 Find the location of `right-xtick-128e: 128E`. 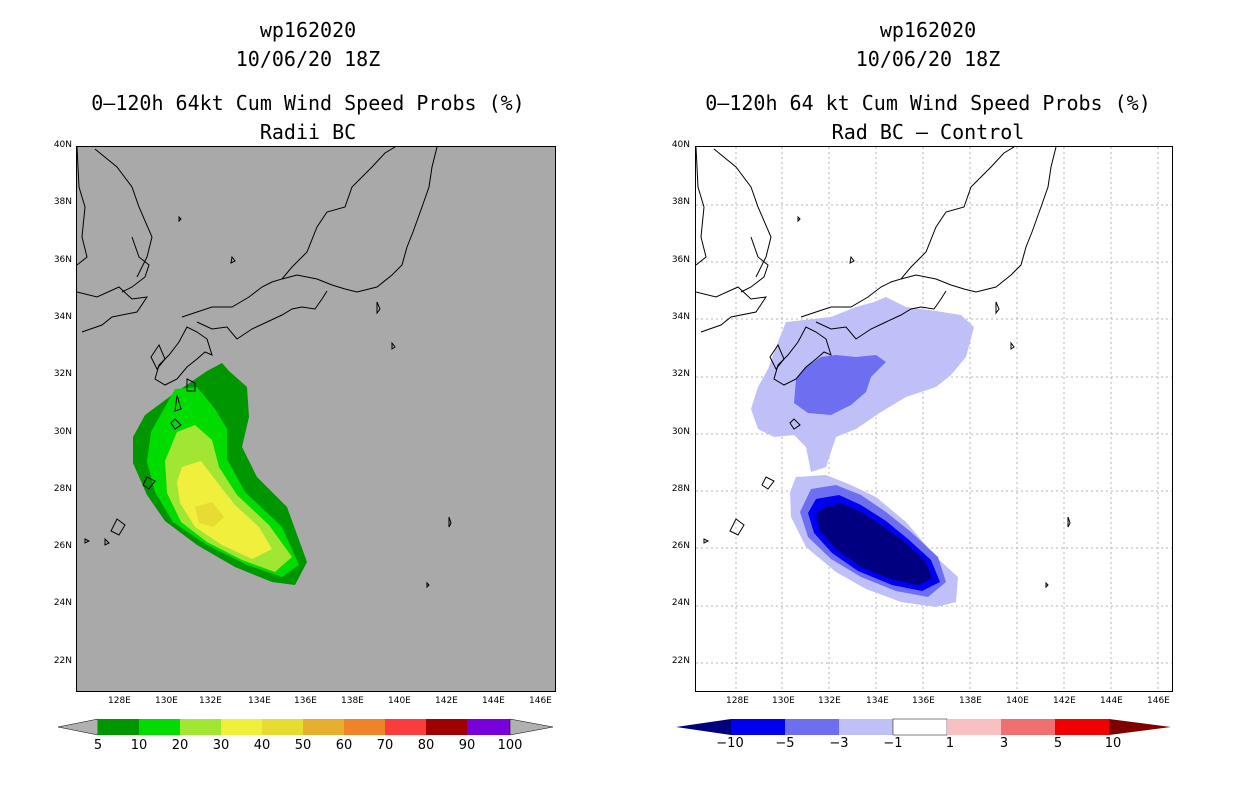

right-xtick-128e: 128E is located at coordinates (737, 701).